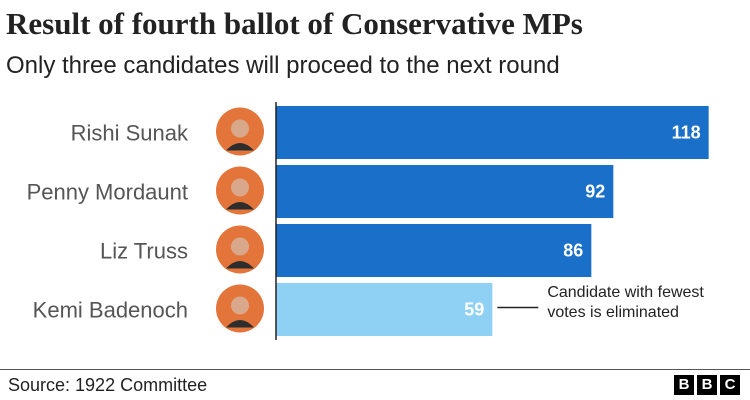 This screenshot has width=750, height=400. I want to click on source-note: Source: 1922 Committee, so click(108, 385).